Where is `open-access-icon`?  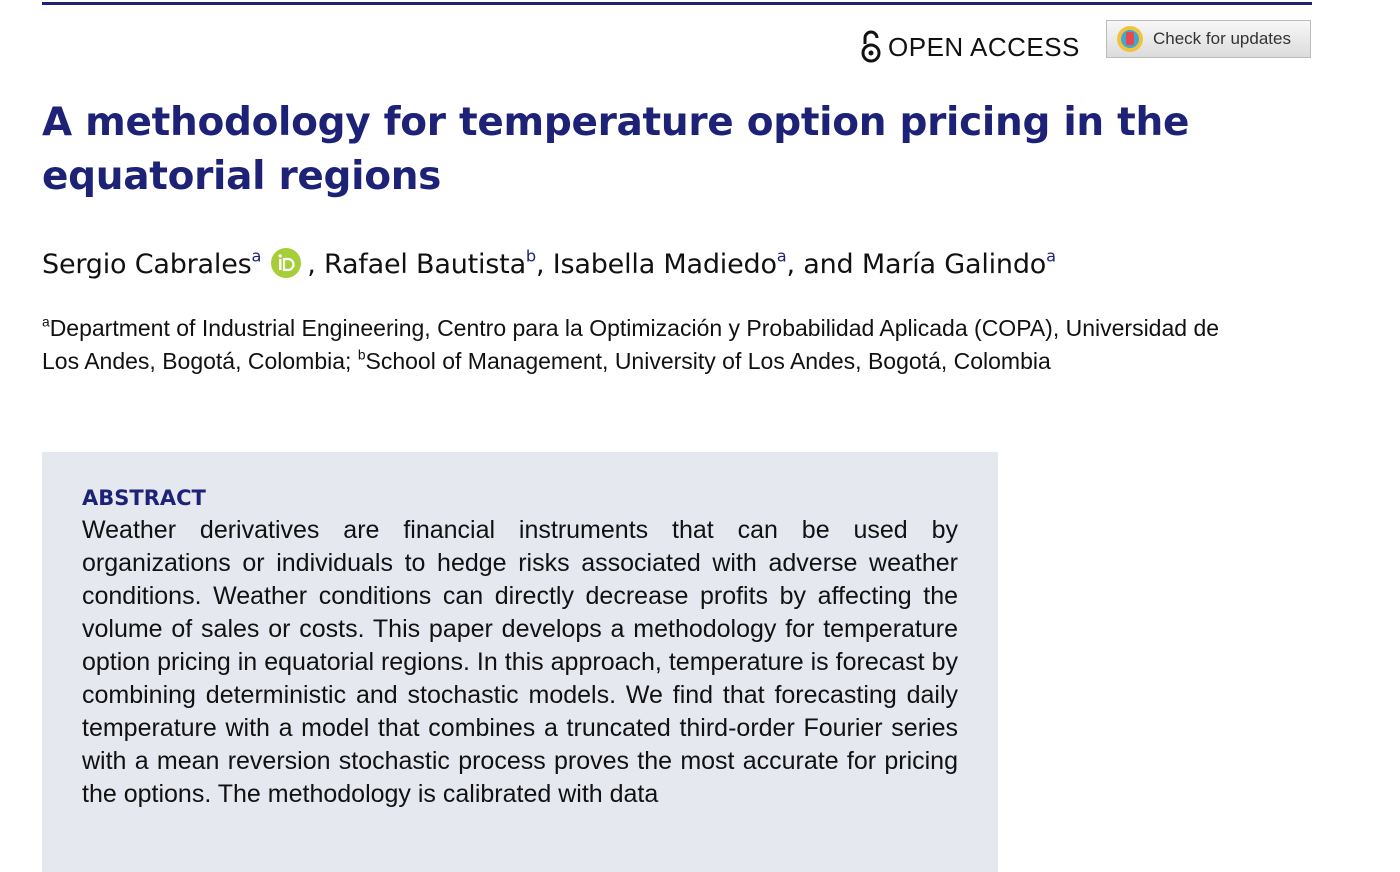 open-access-icon is located at coordinates (871, 46).